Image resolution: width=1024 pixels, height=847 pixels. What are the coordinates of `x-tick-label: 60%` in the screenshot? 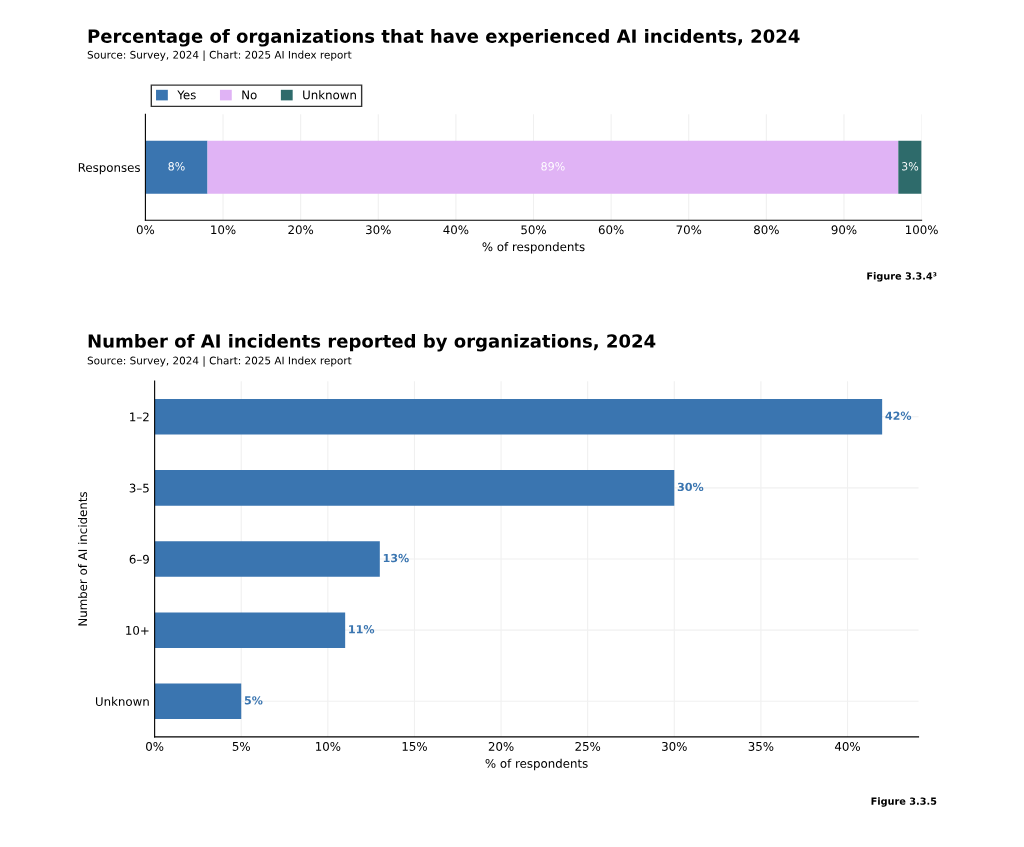 It's located at (611, 230).